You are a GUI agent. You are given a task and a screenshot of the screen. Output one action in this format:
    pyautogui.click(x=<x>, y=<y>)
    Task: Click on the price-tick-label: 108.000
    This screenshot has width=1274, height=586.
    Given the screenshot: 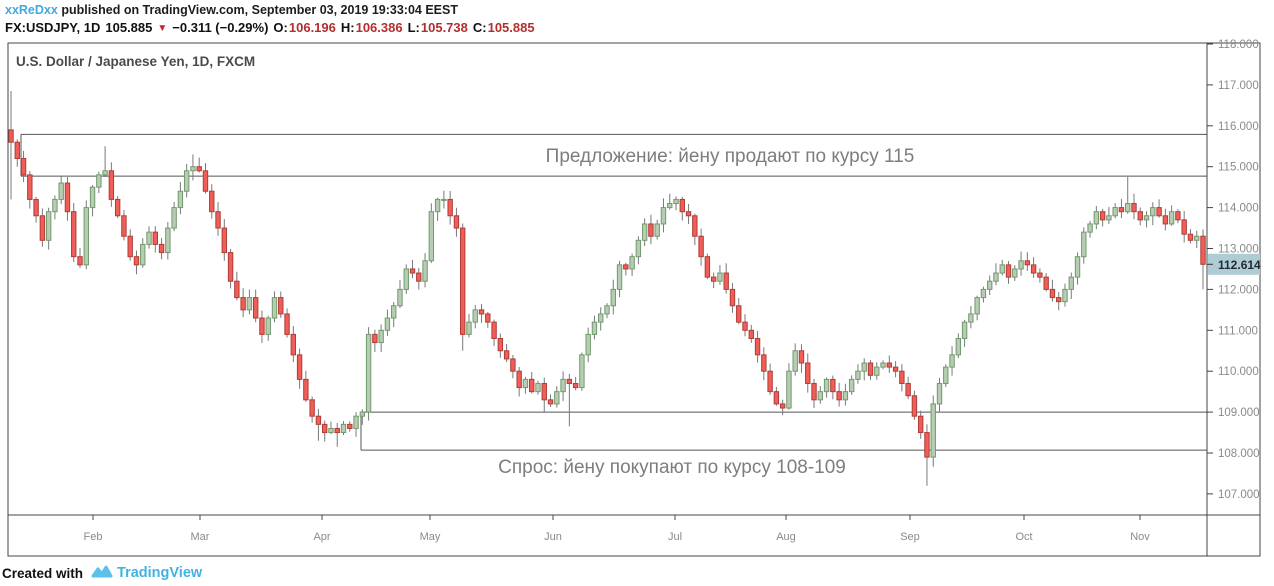 What is the action you would take?
    pyautogui.click(x=1239, y=454)
    